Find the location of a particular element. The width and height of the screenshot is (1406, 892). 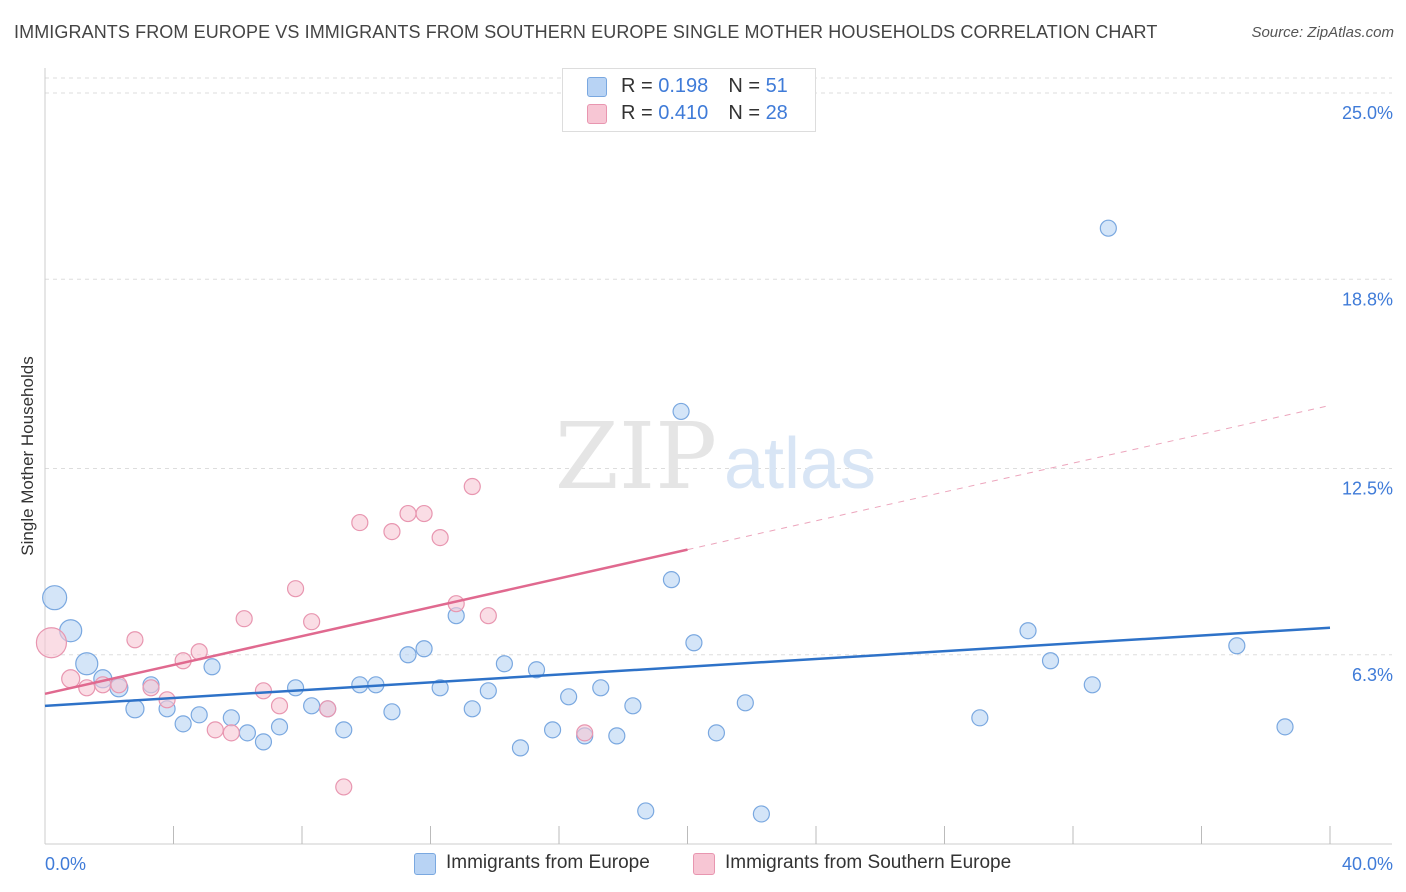

trend-line-europe is located at coordinates (687, 667).